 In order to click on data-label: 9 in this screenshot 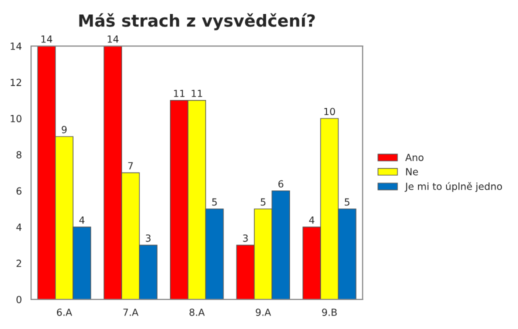, I will do `click(64, 130)`.